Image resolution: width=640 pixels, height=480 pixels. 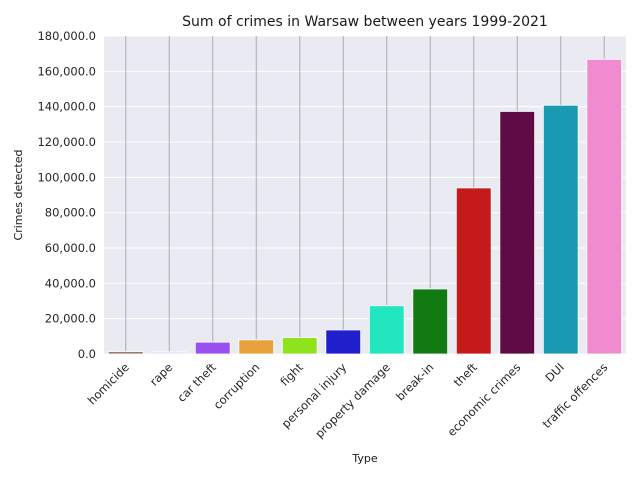 What do you see at coordinates (66, 177) in the screenshot?
I see `y-tick-label: 100,000.0` at bounding box center [66, 177].